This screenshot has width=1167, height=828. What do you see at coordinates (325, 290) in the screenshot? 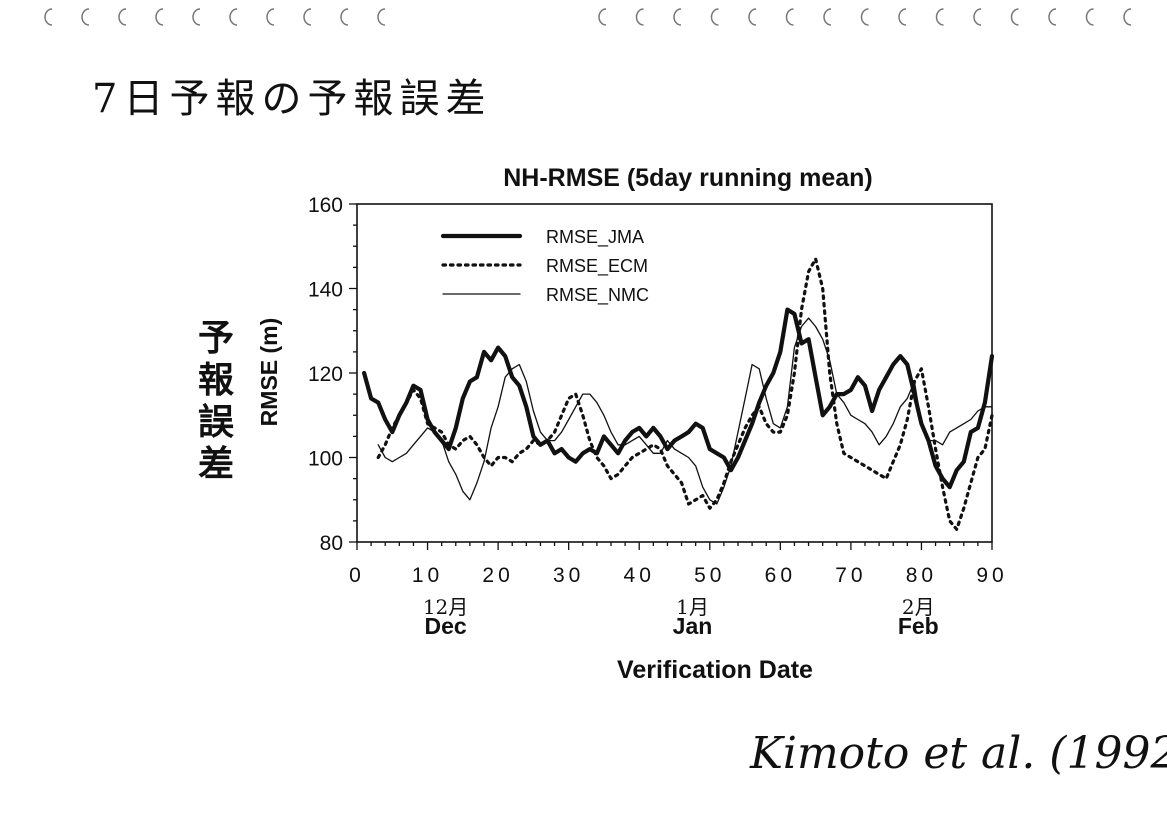
I see `y-tick-label: 140` at bounding box center [325, 290].